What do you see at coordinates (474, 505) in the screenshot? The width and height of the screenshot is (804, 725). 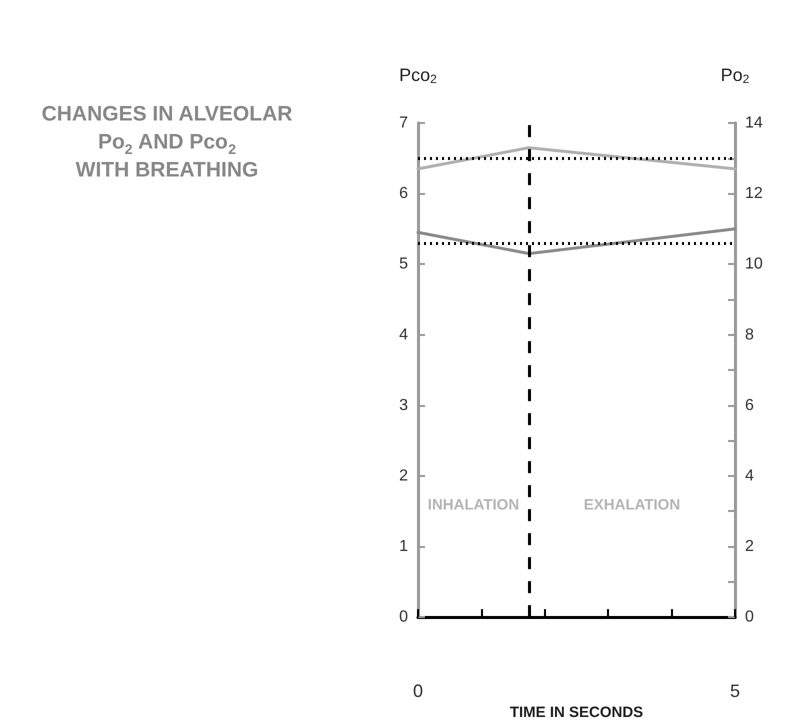 I see `annotation: INHALATION` at bounding box center [474, 505].